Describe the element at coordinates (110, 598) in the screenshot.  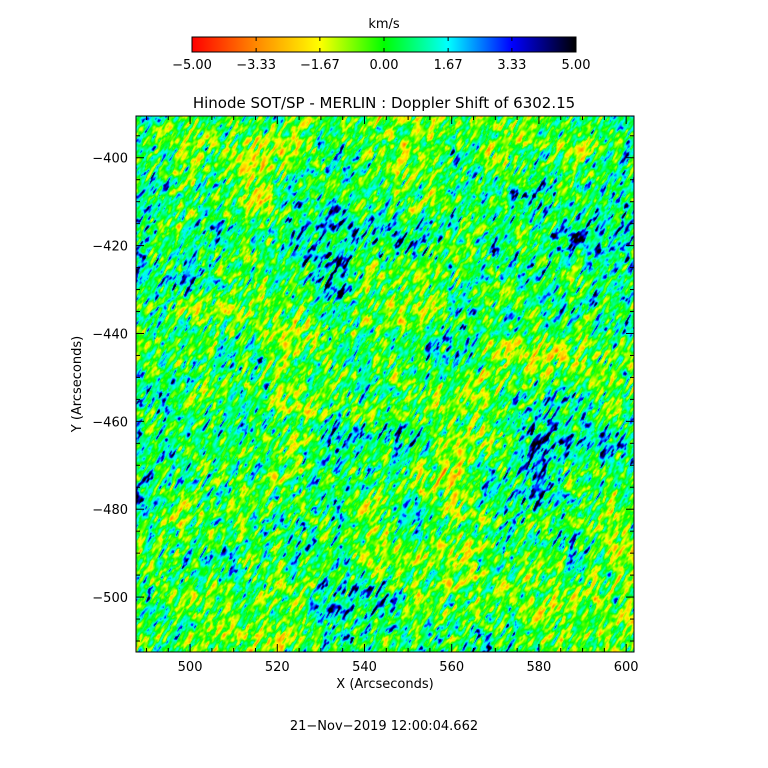
I see `y-tick-label: −500` at that location.